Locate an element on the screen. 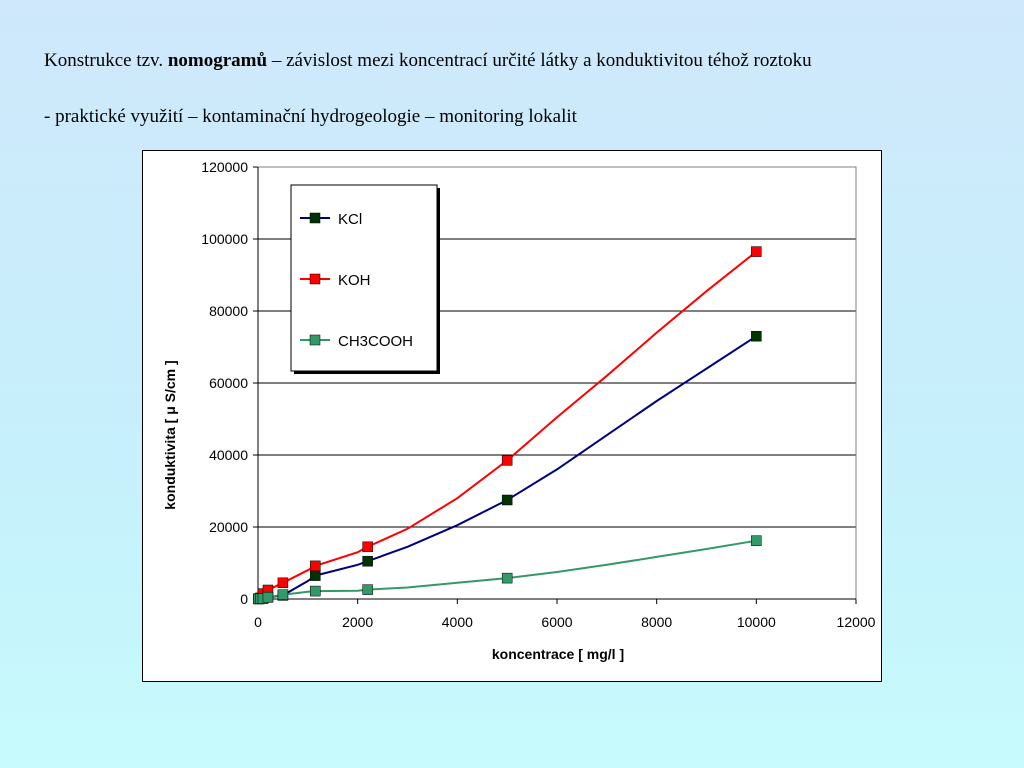 The width and height of the screenshot is (1024, 768). x-tick-label: 6000 is located at coordinates (556, 622).